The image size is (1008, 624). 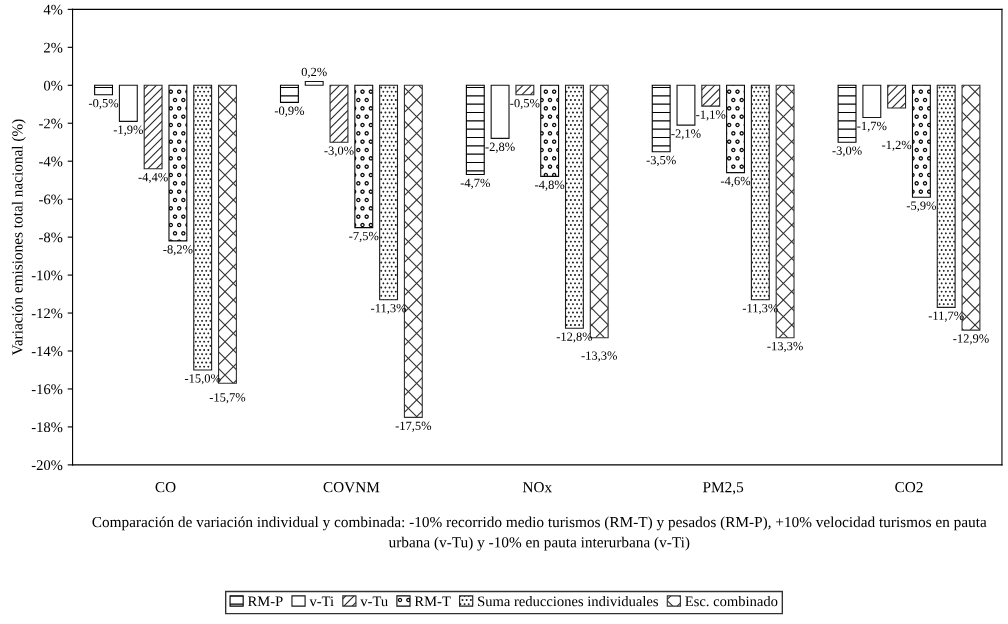 What do you see at coordinates (735, 181) in the screenshot?
I see `data-label: -4,6%` at bounding box center [735, 181].